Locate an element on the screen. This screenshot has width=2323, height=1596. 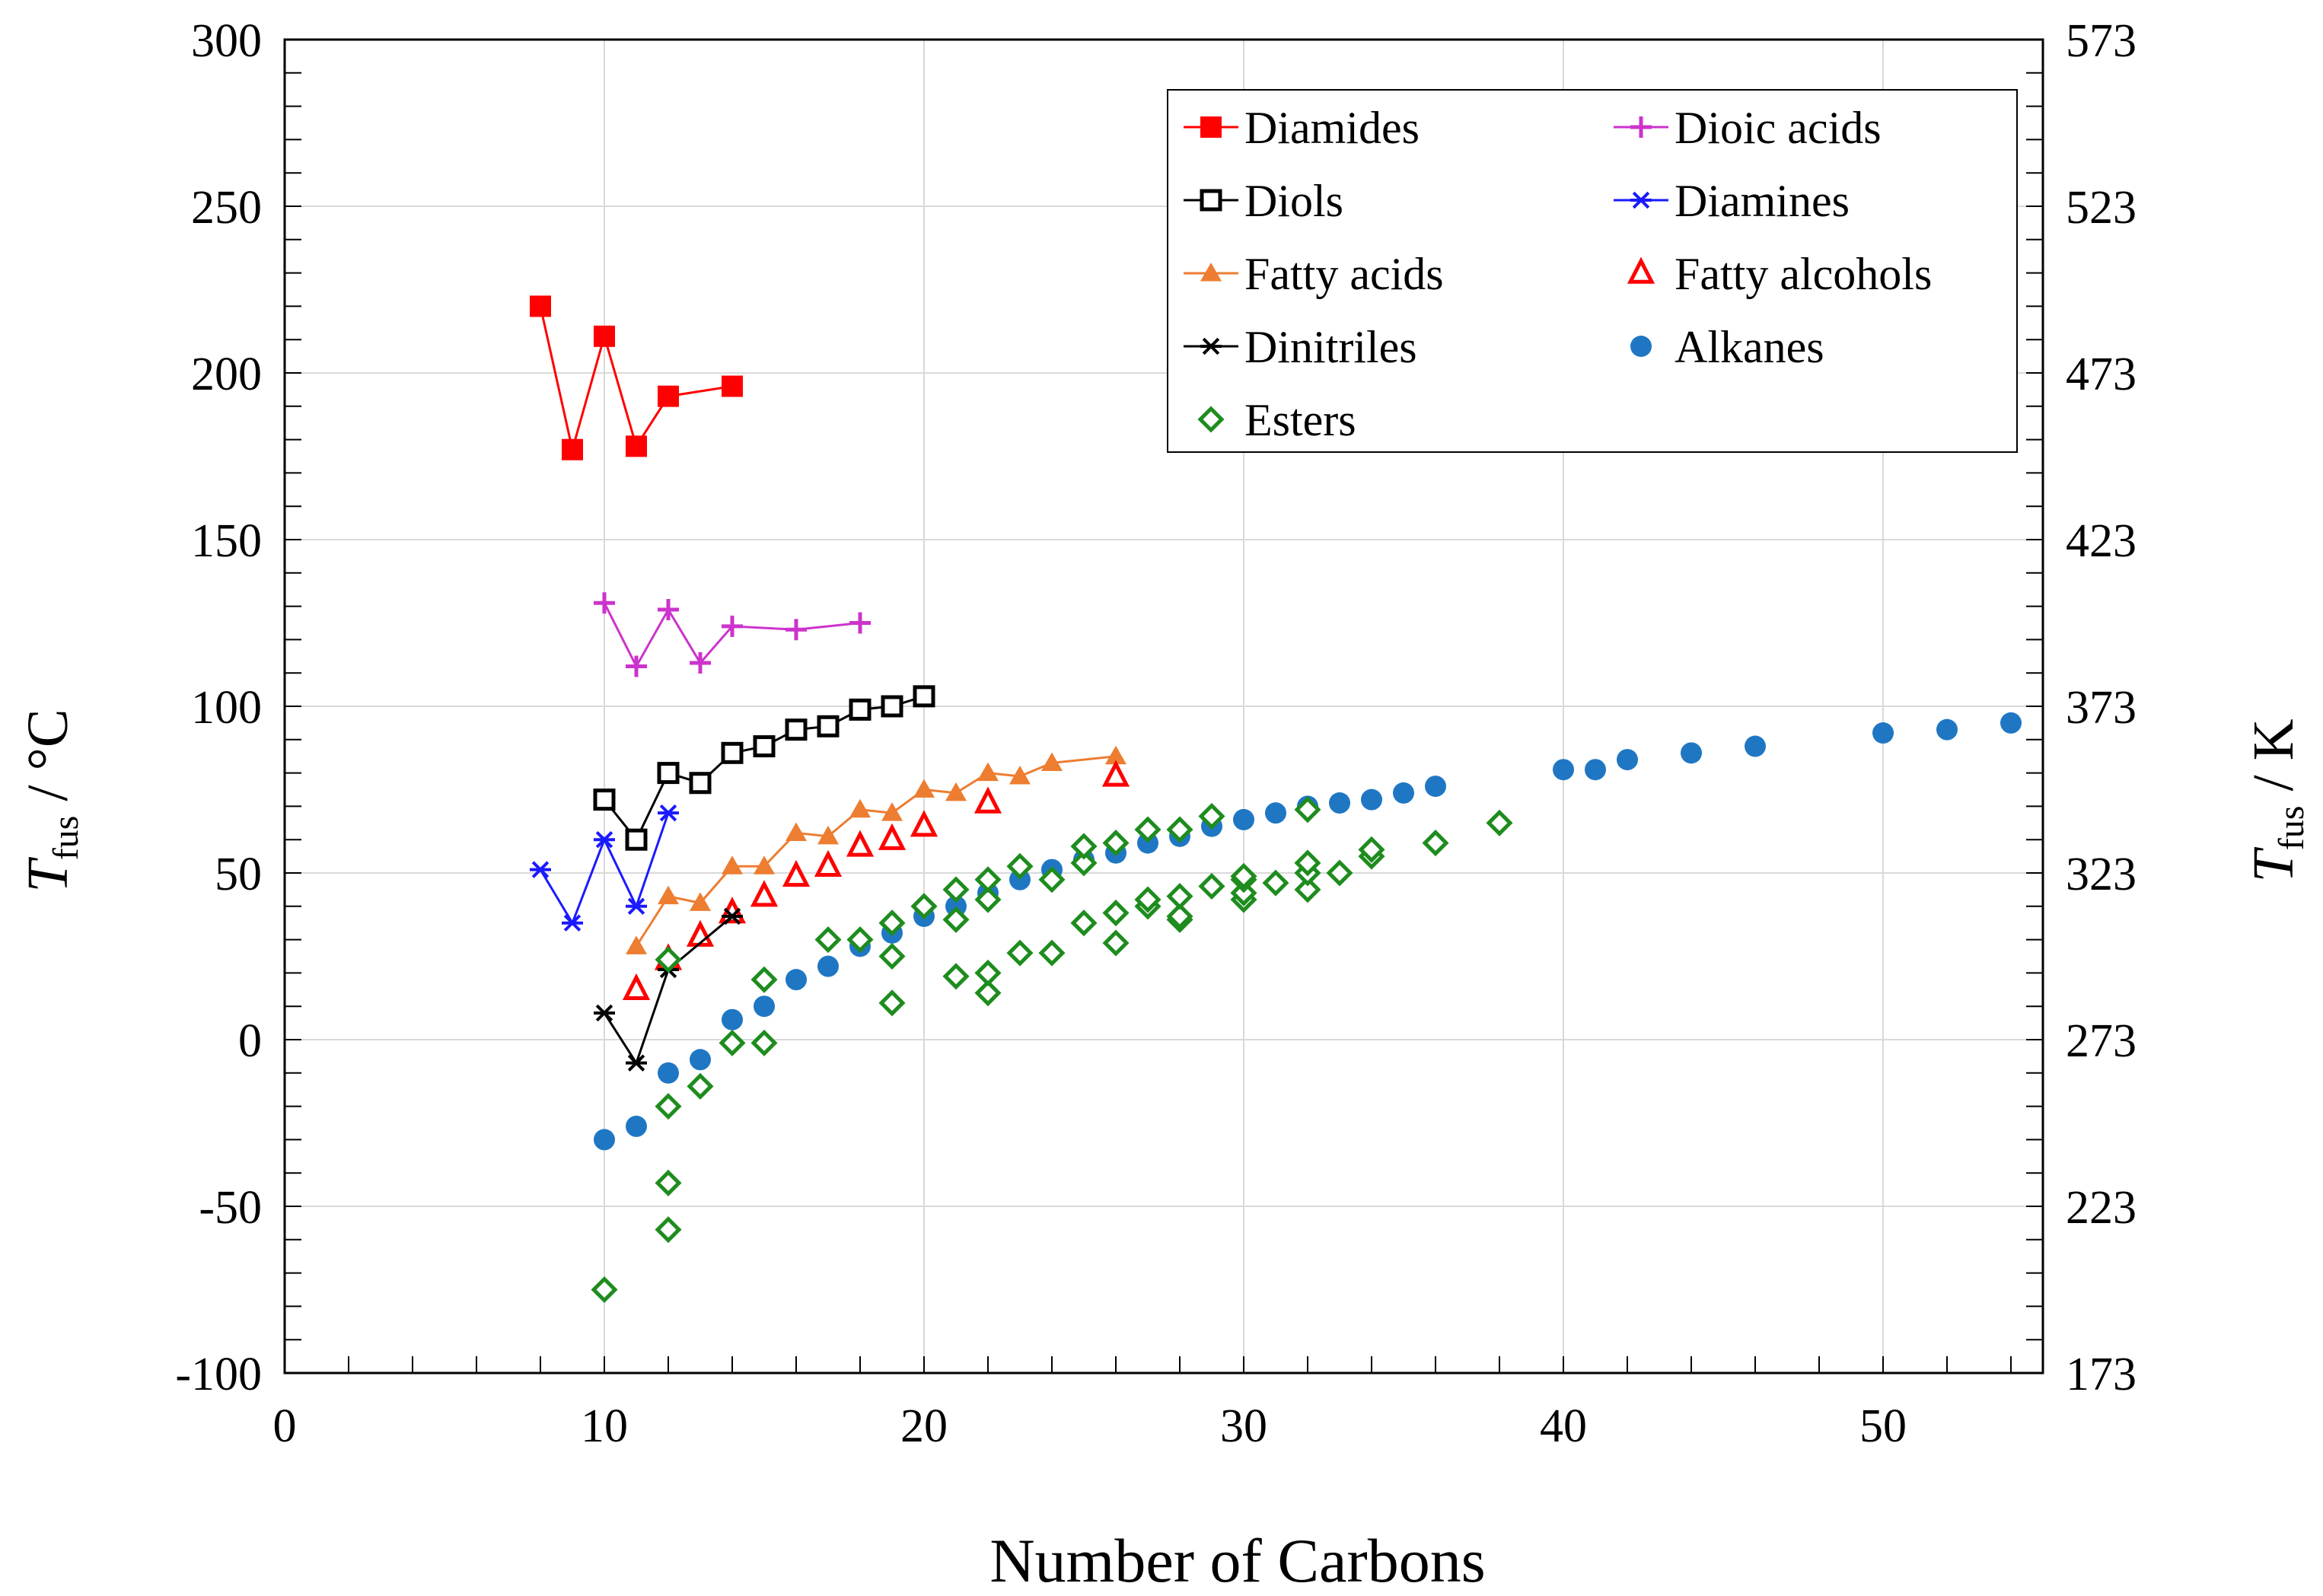
legend-marker-diols is located at coordinates (1211, 200).